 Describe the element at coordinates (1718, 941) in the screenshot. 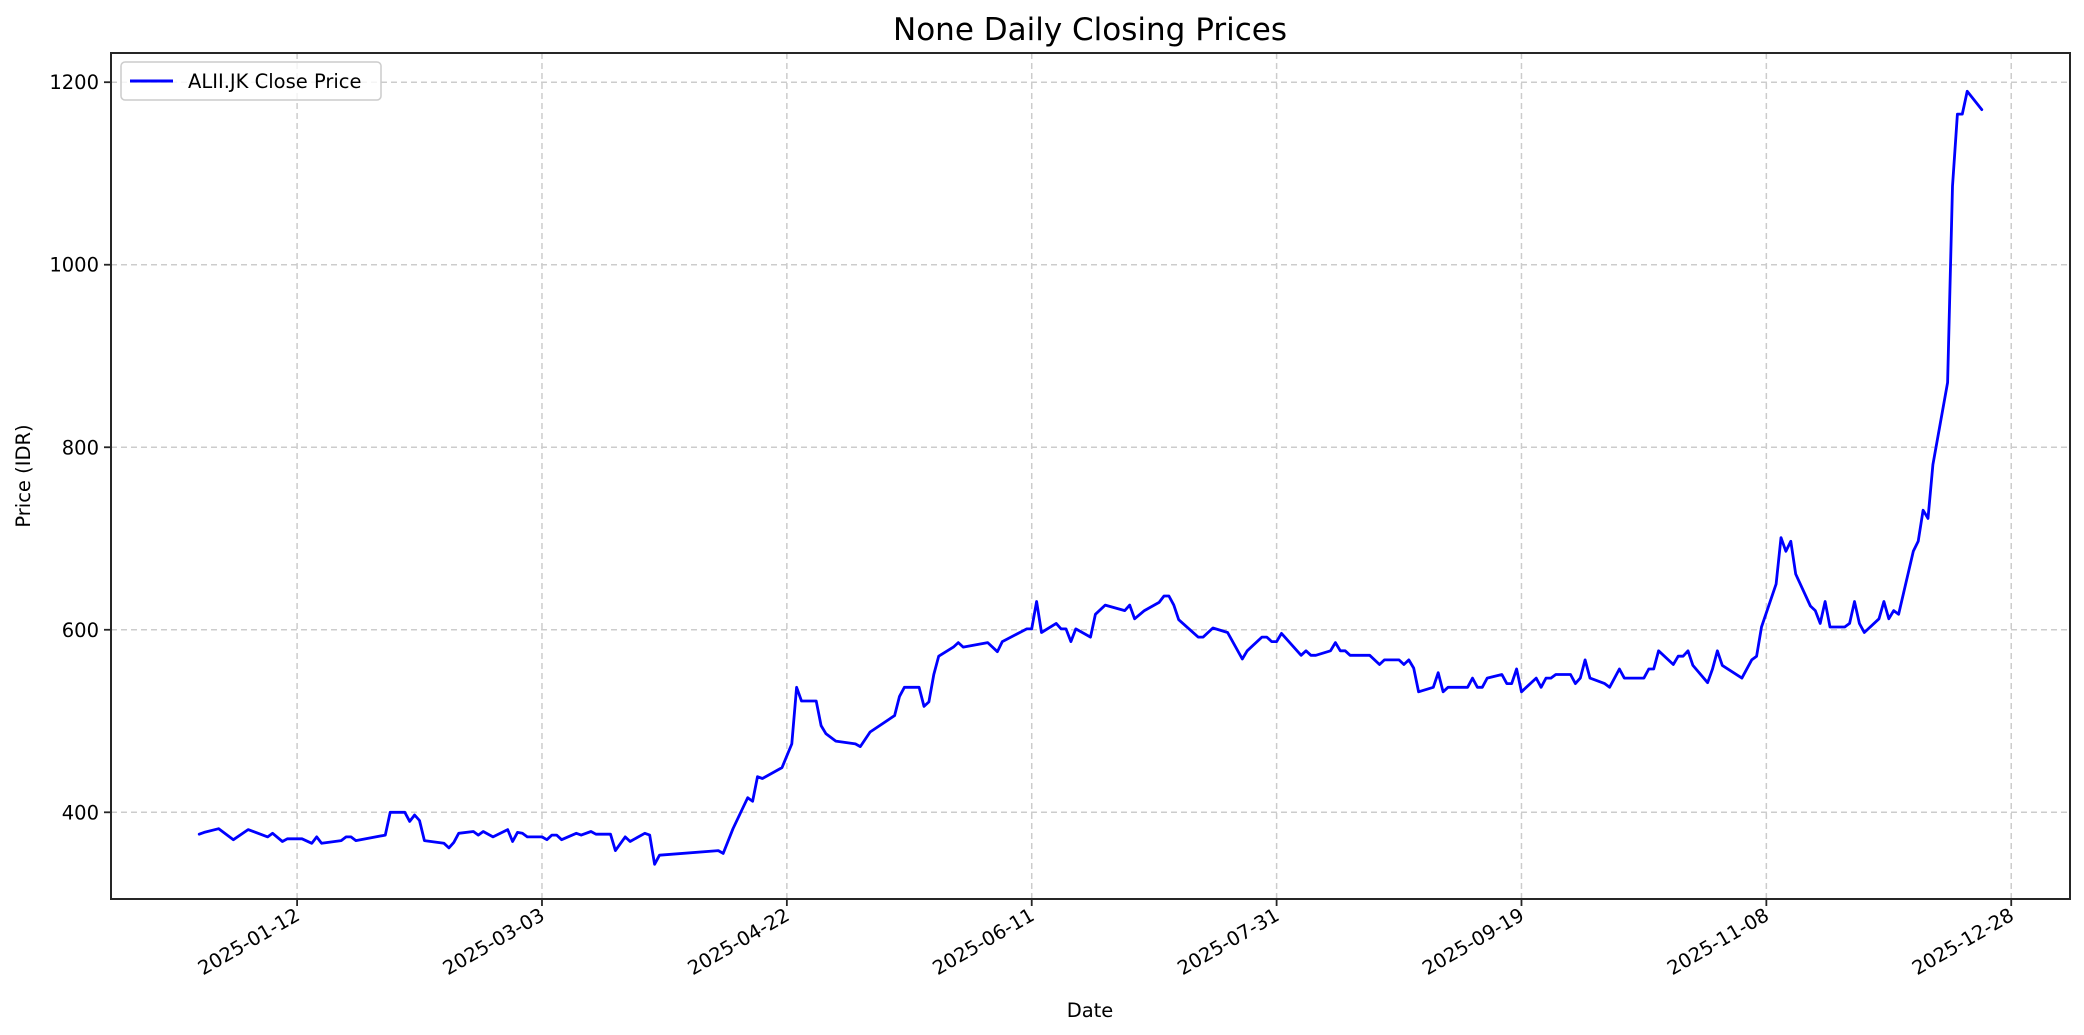

I see `x-tick-label: 2025-11-08` at that location.